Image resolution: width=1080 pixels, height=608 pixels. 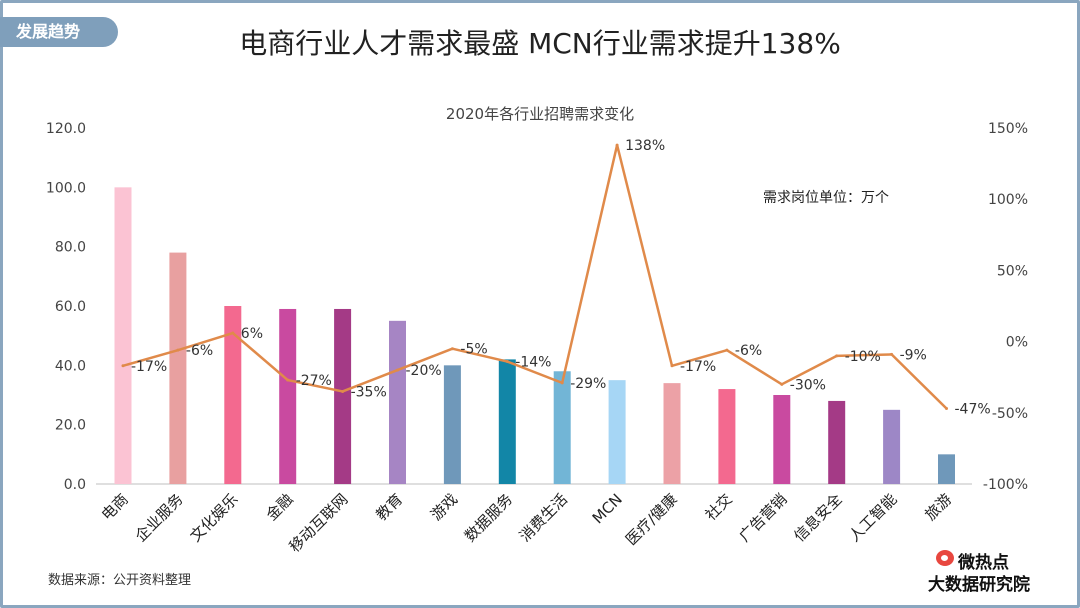 What do you see at coordinates (533, 363) in the screenshot?
I see `growth-data-label: -14%` at bounding box center [533, 363].